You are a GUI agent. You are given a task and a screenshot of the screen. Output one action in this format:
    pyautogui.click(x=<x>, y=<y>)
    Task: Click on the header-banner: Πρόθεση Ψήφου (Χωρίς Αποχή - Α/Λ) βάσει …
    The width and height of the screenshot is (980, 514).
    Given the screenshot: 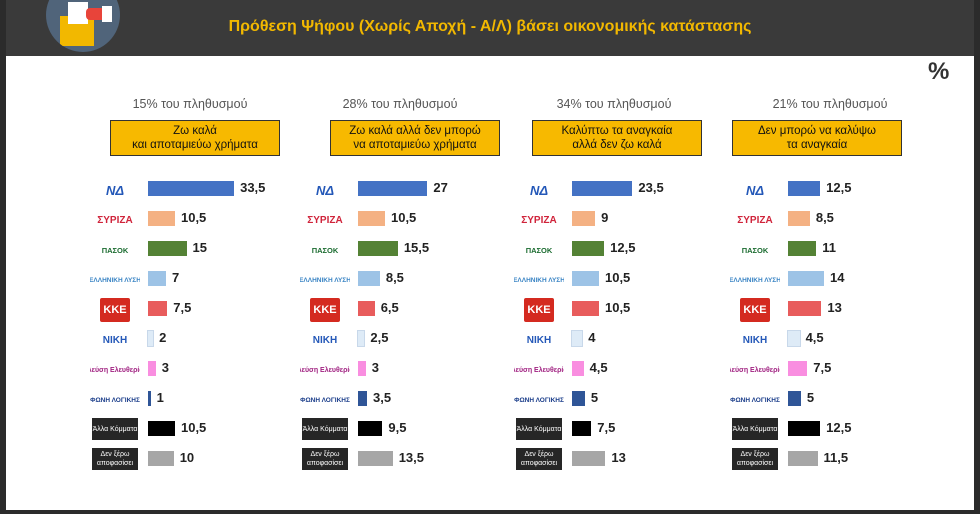 What is the action you would take?
    pyautogui.click(x=490, y=28)
    